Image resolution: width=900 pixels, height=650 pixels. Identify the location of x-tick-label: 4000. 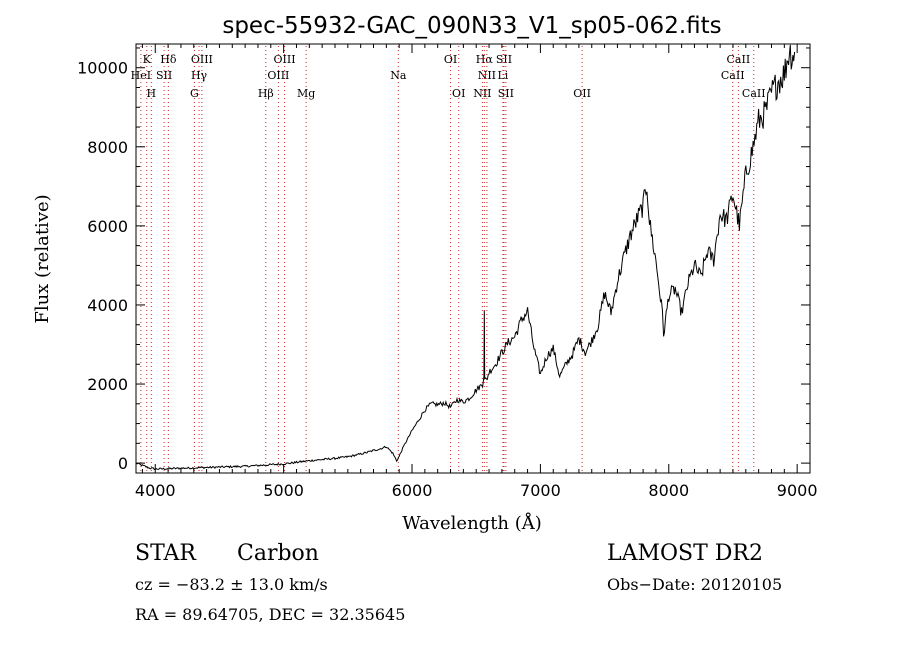
(155, 490).